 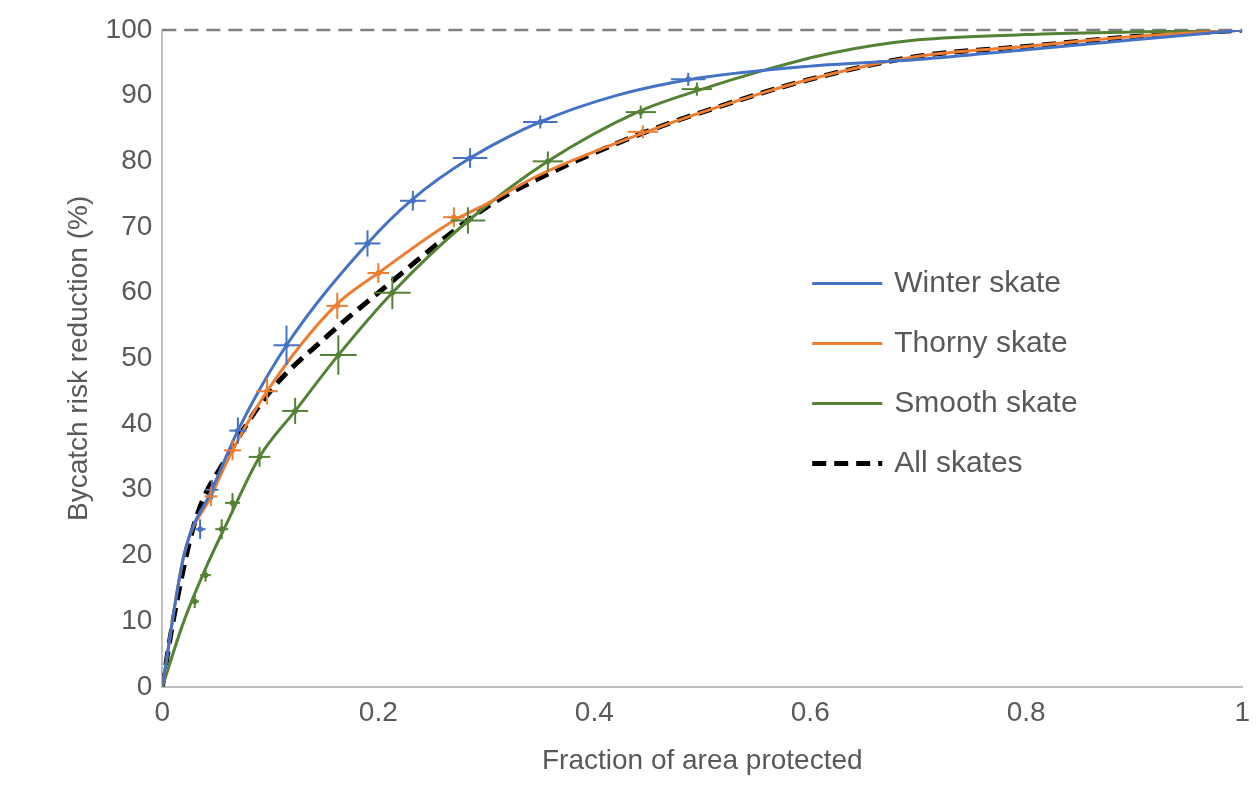 I want to click on y-tick-label: 10, so click(x=137, y=619).